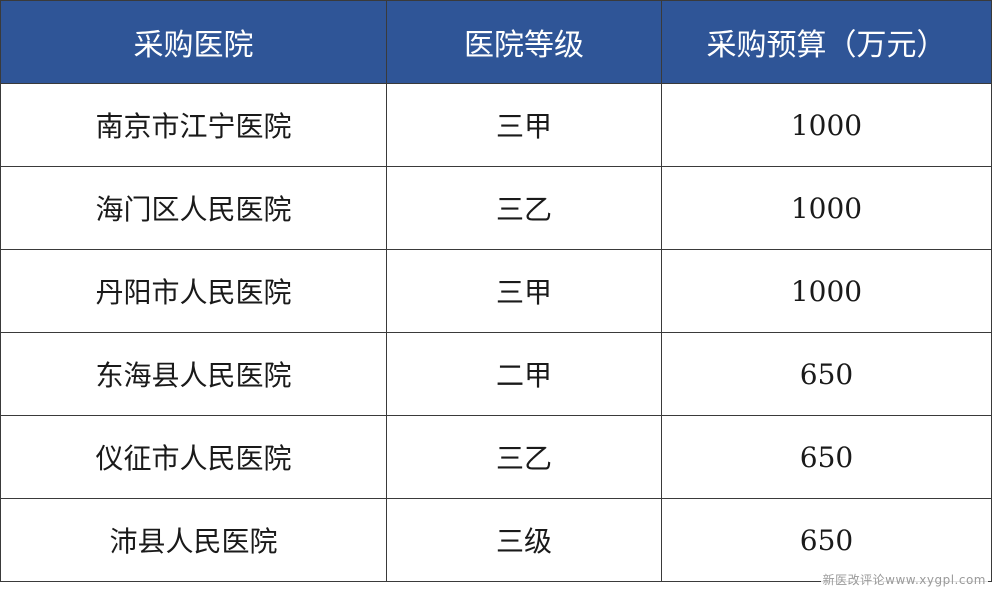 This screenshot has width=992, height=590. What do you see at coordinates (193, 208) in the screenshot?
I see `cell-hospital: 海门区人民医院` at bounding box center [193, 208].